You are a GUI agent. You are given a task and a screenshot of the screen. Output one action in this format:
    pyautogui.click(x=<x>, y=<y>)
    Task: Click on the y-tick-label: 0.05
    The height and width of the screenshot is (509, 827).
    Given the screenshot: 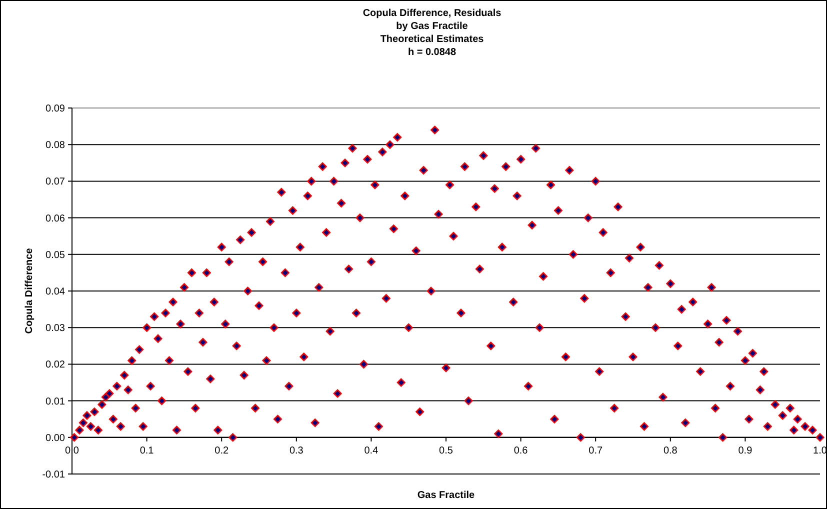 What is the action you would take?
    pyautogui.click(x=56, y=255)
    